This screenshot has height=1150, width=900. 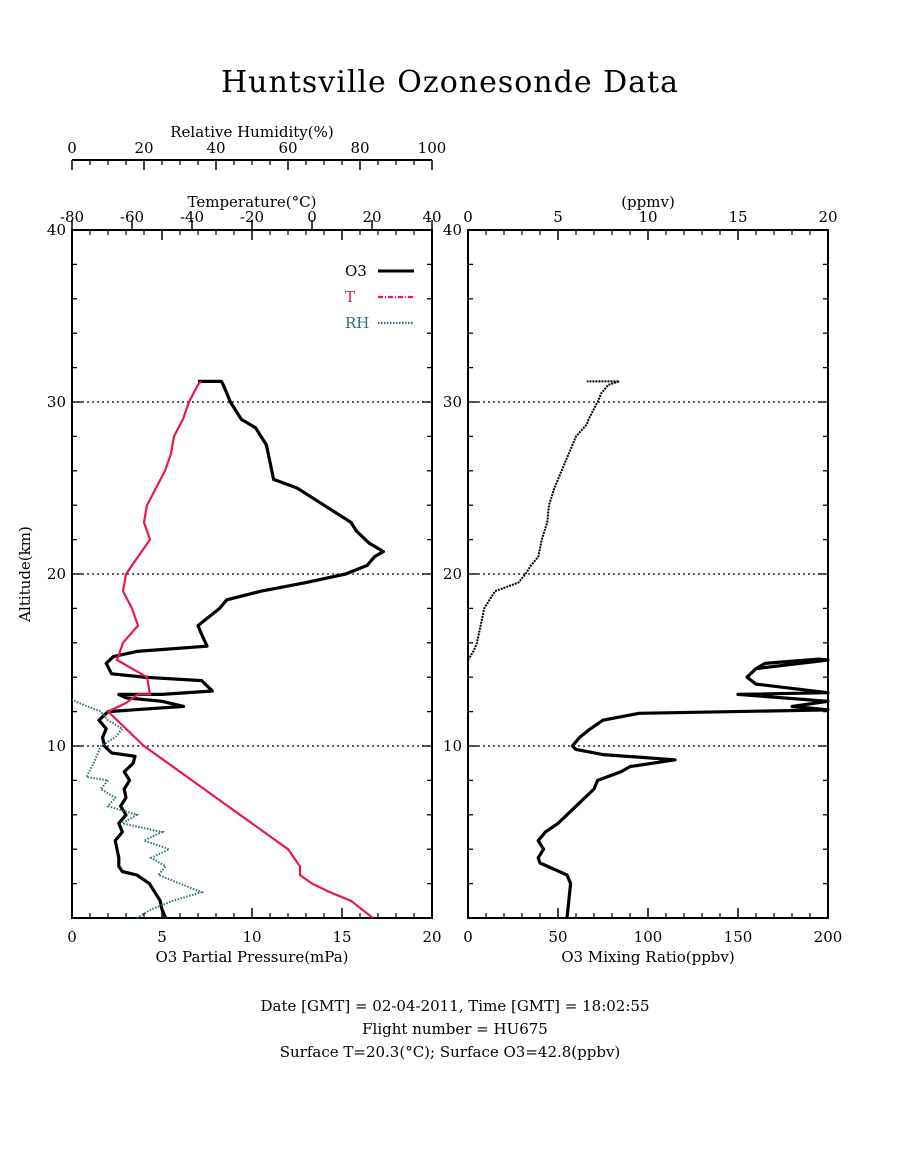 What do you see at coordinates (557, 937) in the screenshot?
I see `mixing-ratio-axis-tick-label: 50` at bounding box center [557, 937].